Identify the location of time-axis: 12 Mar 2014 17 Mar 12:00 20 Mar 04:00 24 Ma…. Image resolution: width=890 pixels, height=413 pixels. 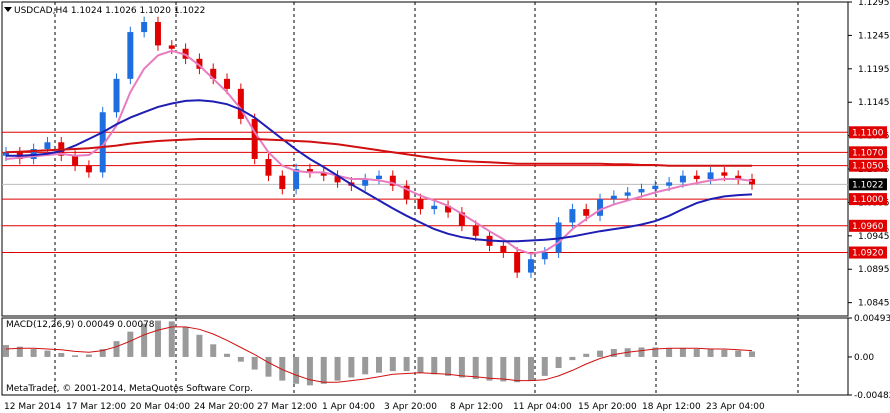
(384, 407).